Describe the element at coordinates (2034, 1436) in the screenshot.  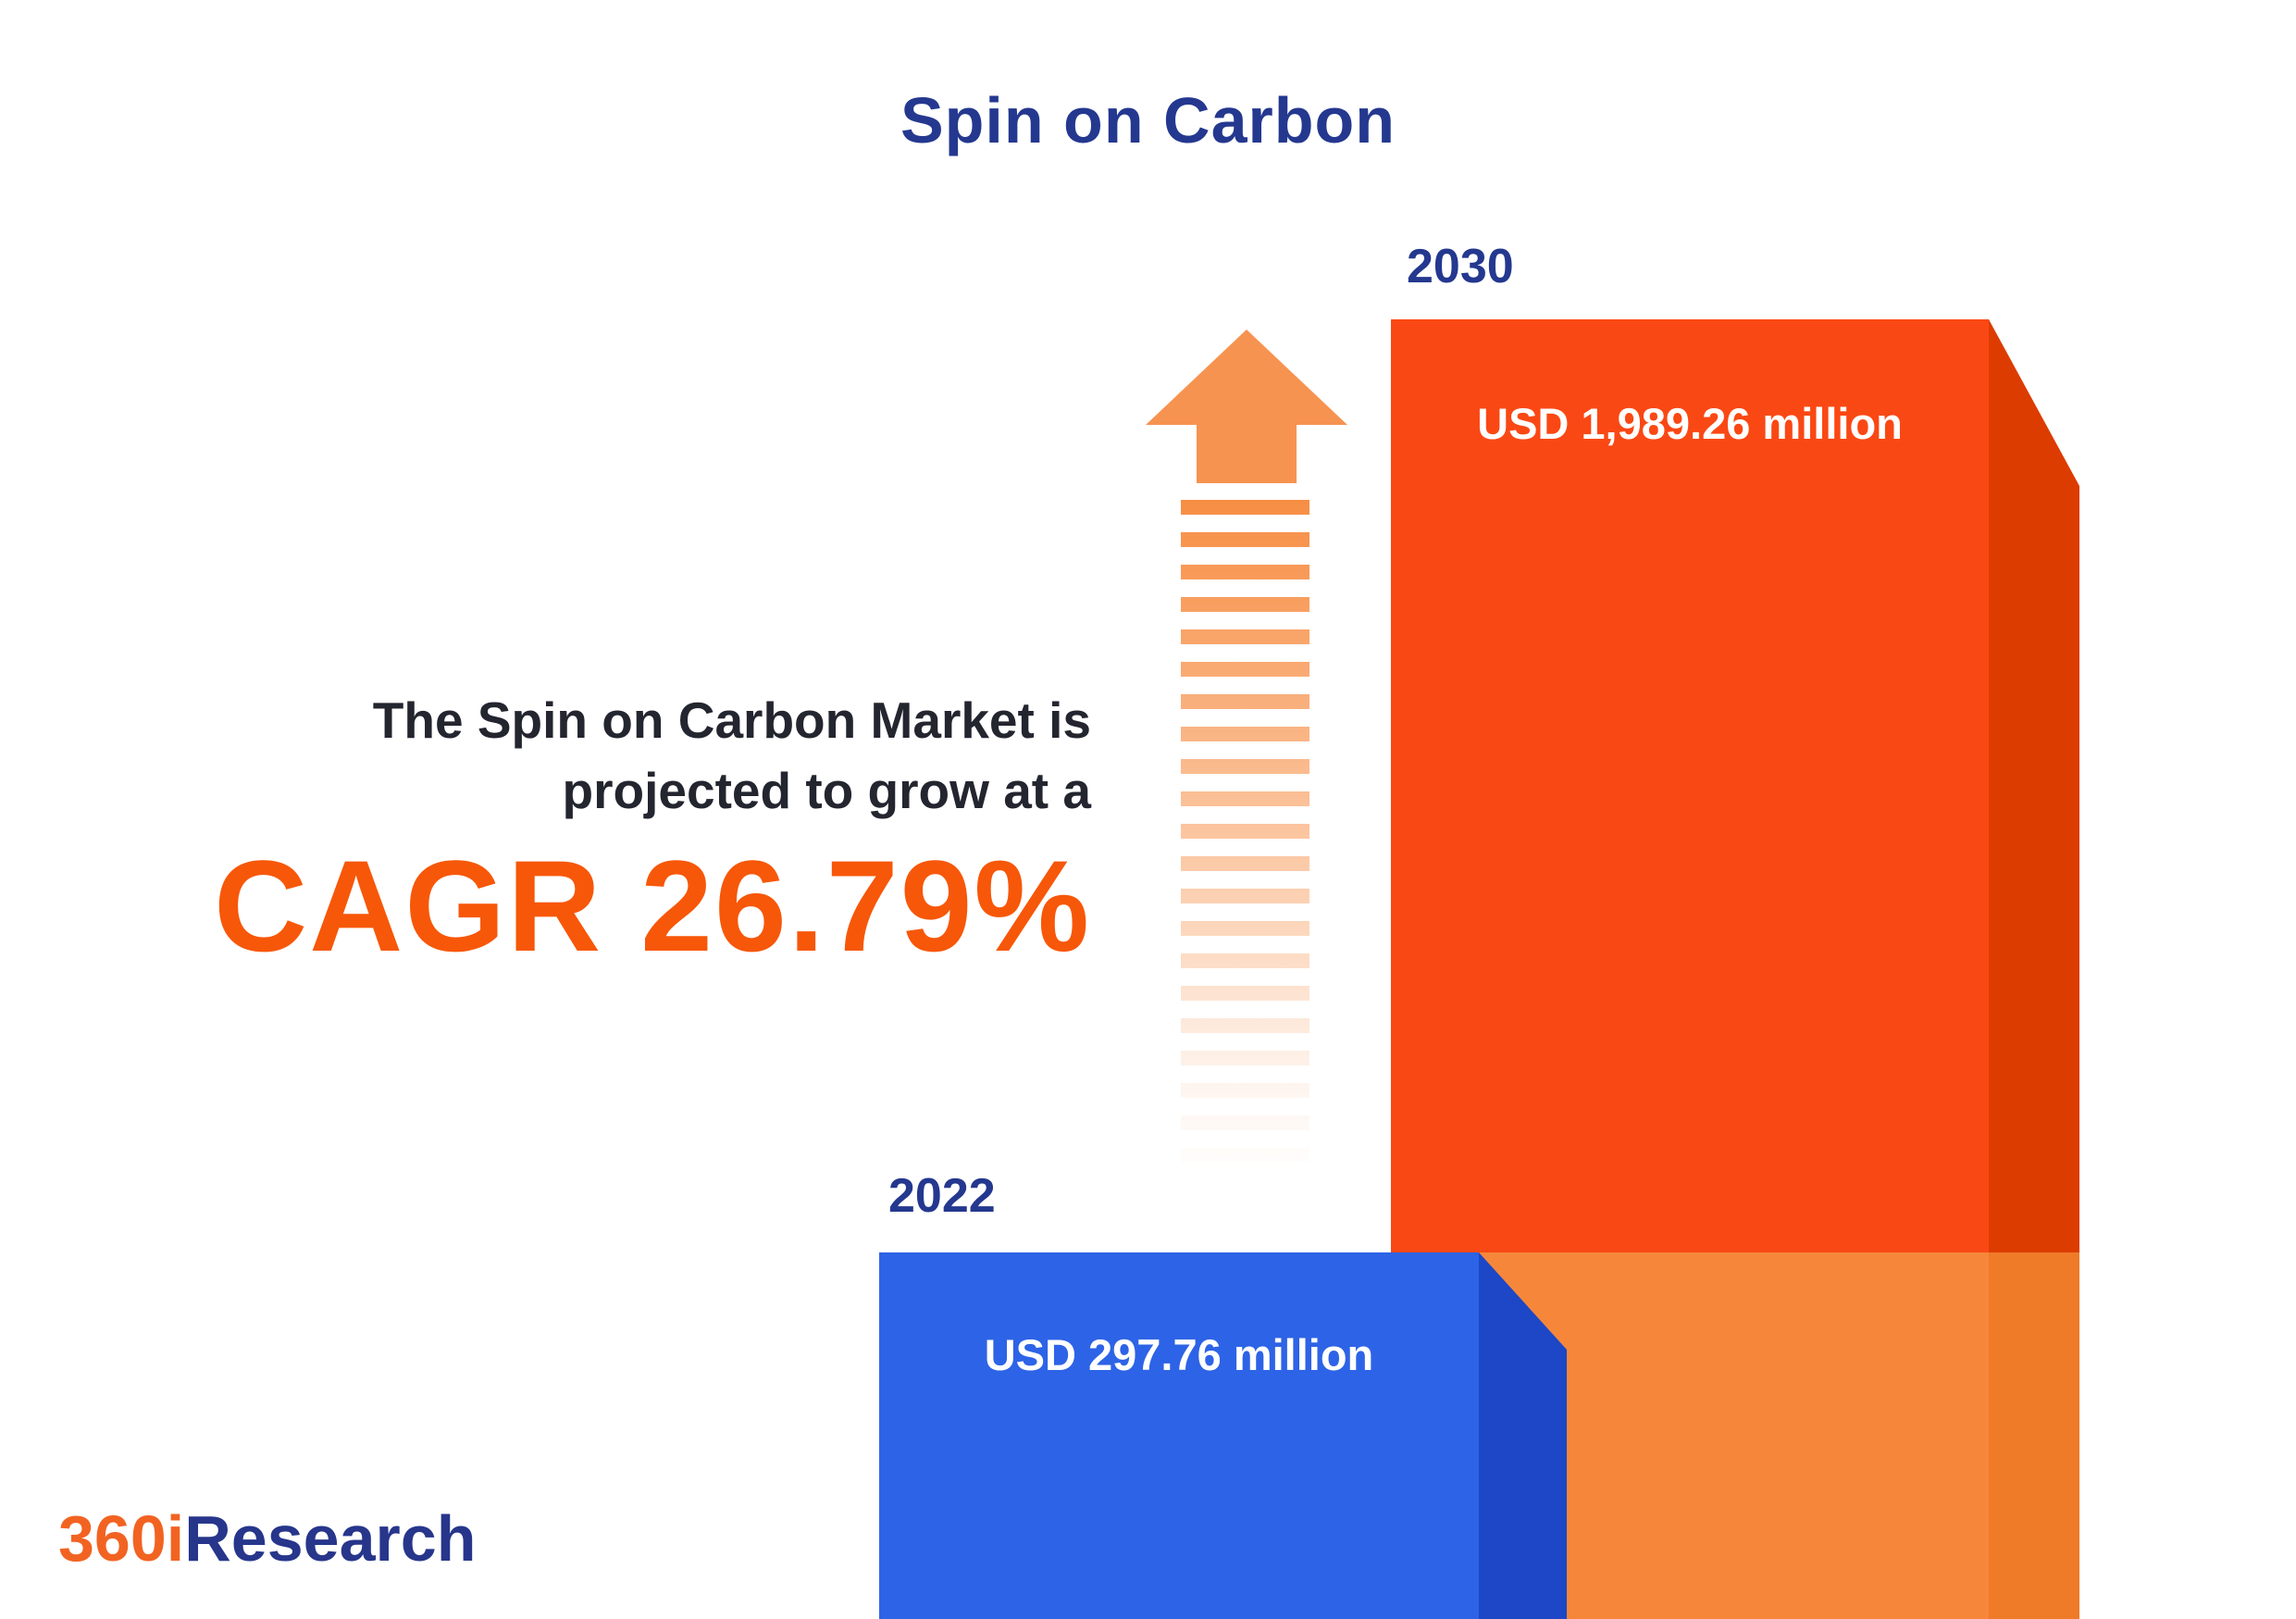
I see `bar-2030-side-base-segment` at that location.